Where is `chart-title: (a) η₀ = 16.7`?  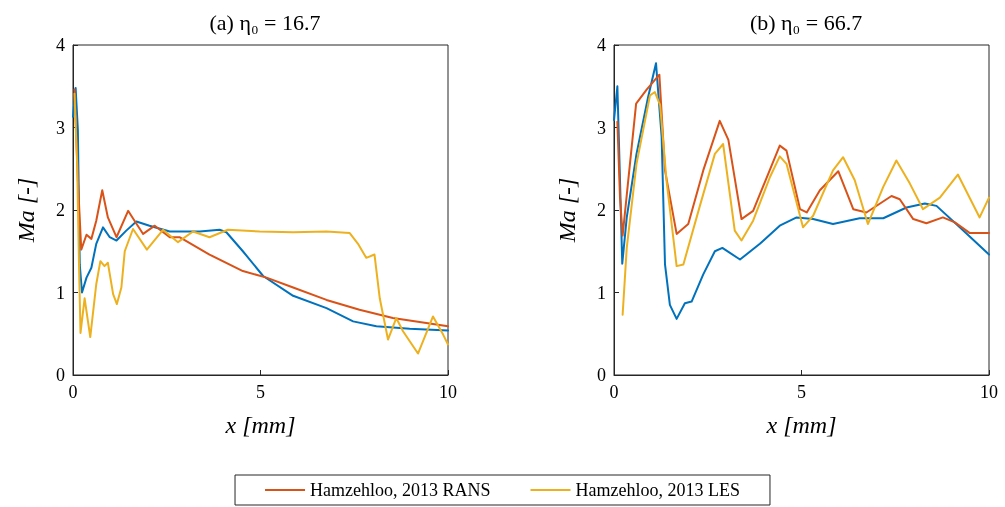 chart-title: (a) η₀ = 16.7 is located at coordinates (265, 22).